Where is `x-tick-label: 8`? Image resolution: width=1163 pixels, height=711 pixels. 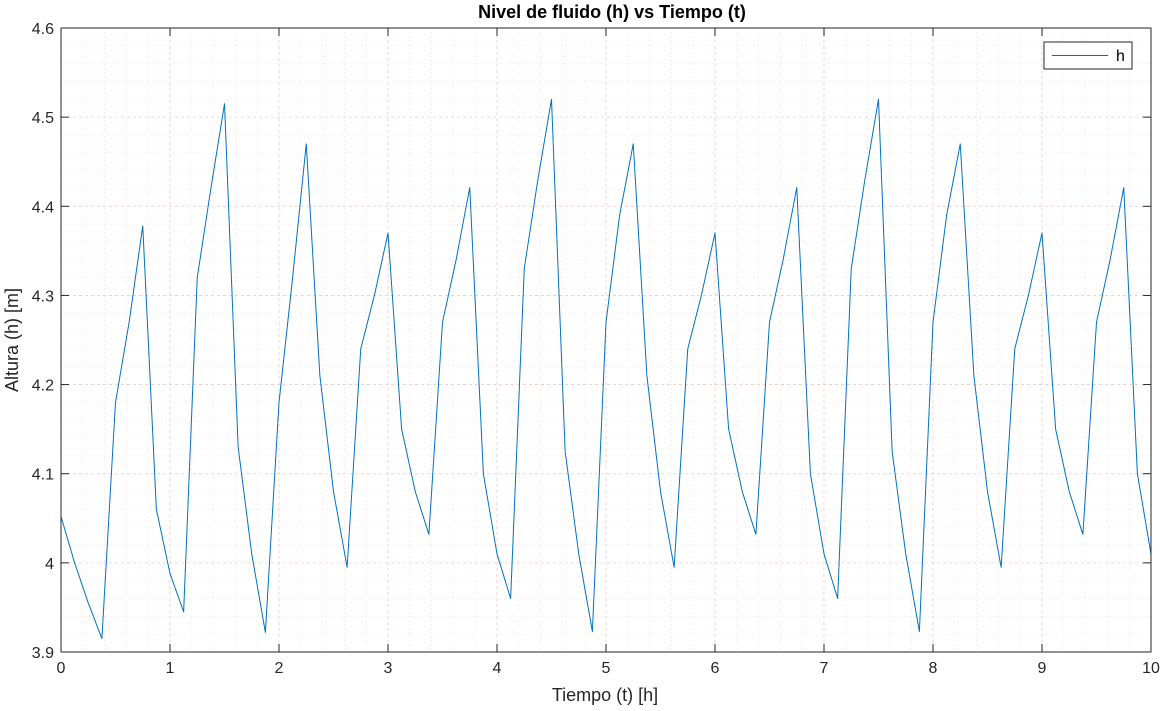
x-tick-label: 8 is located at coordinates (933, 668).